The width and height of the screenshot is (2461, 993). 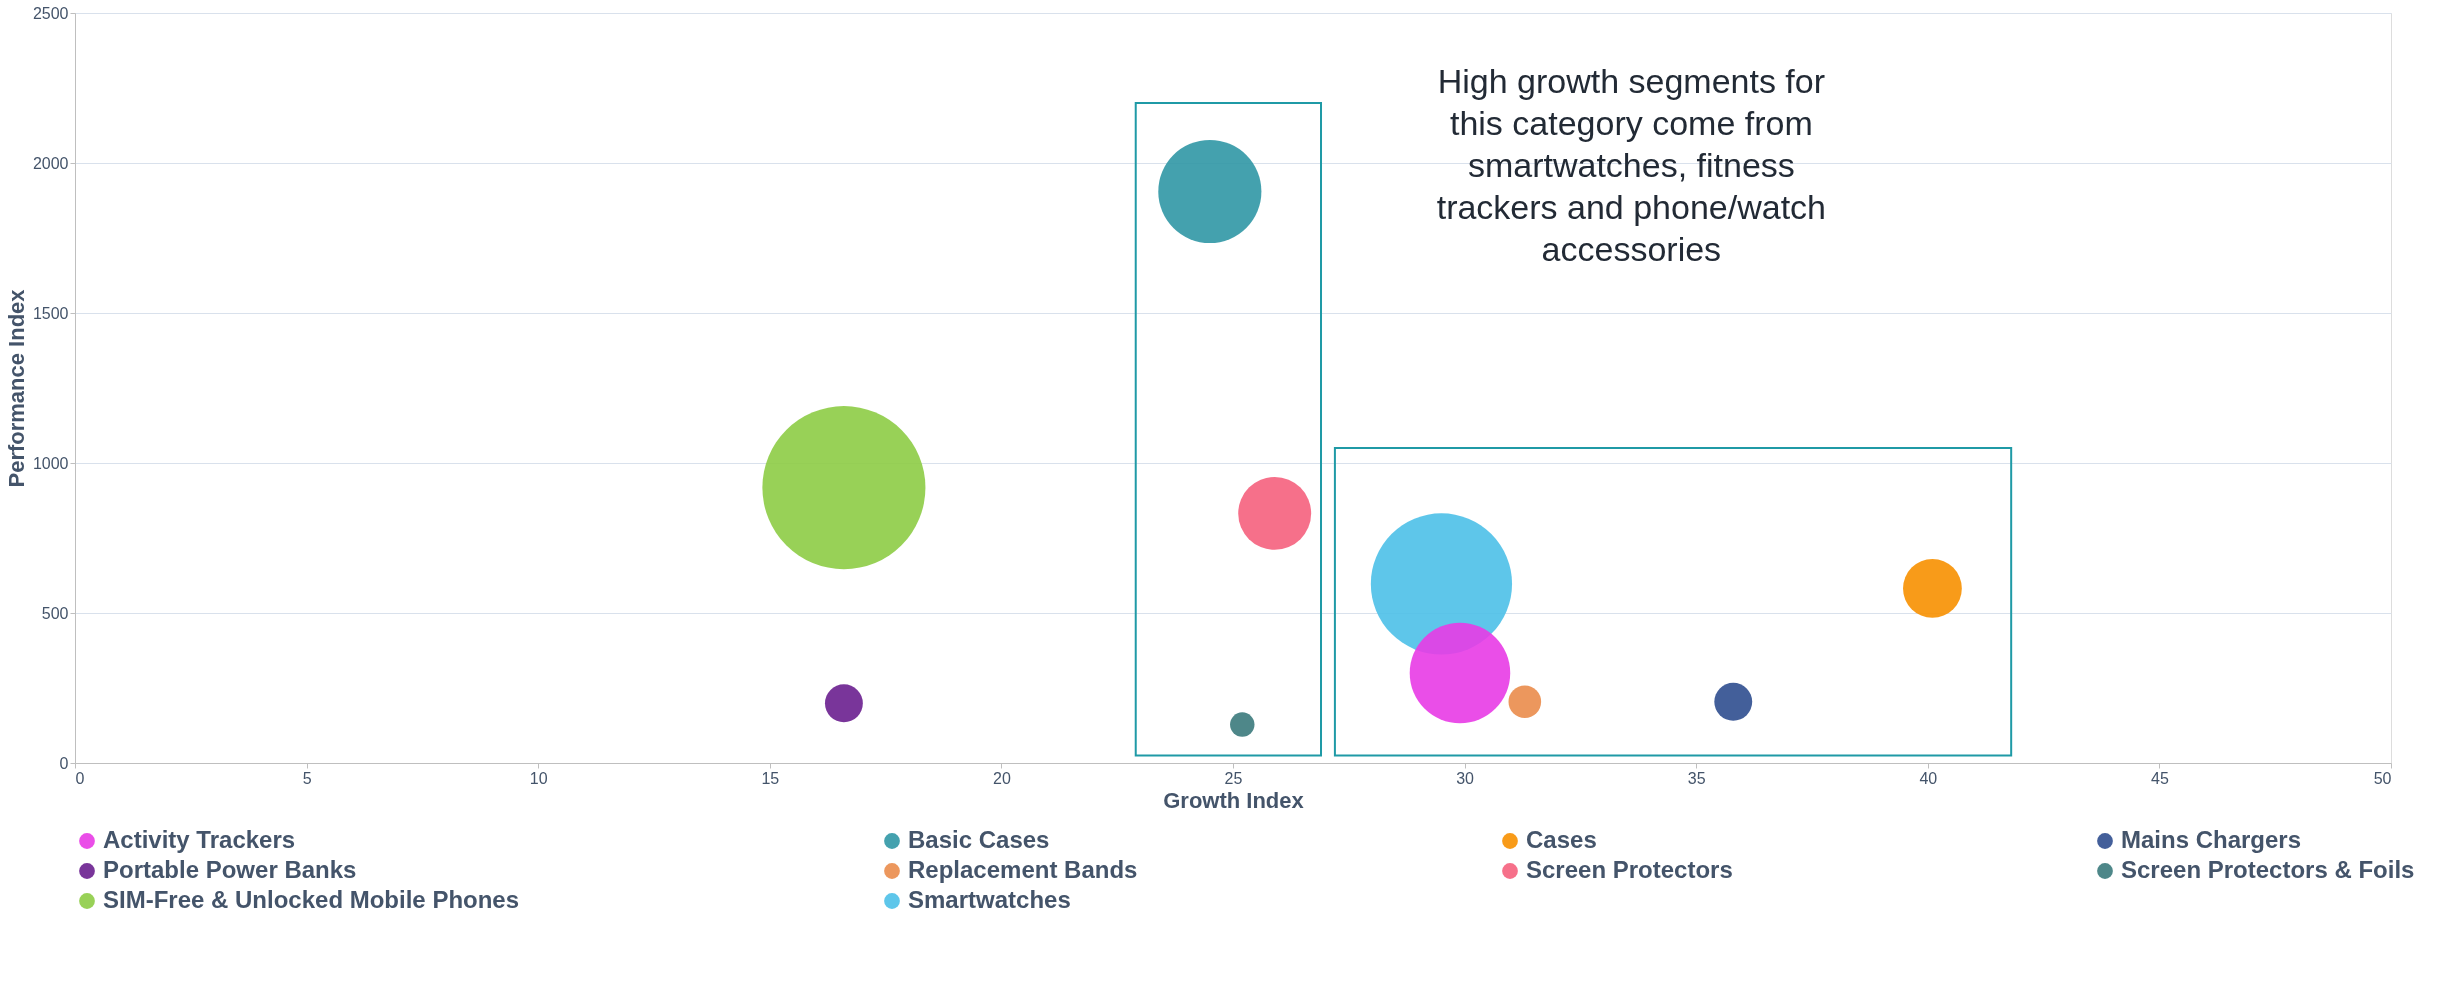 I want to click on x-tick-label: 35, so click(x=1696, y=778).